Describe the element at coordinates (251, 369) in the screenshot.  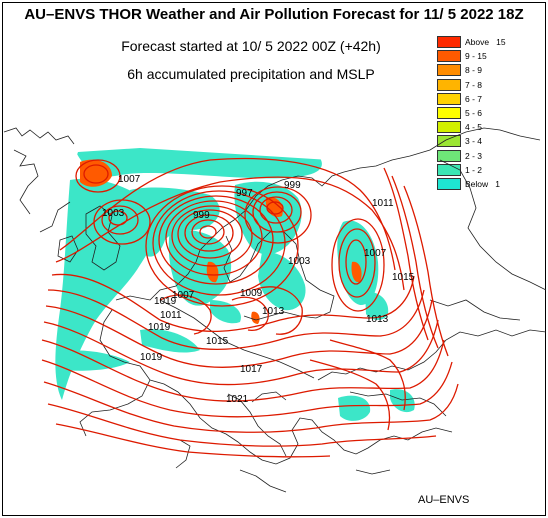
I see `isobar-label: 1017` at that location.